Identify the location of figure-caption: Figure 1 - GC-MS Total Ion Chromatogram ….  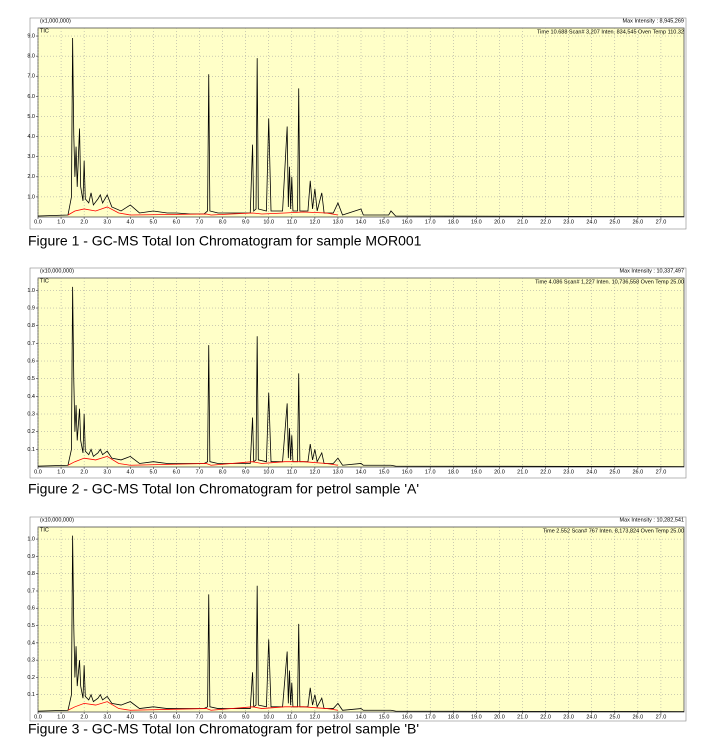
(225, 241).